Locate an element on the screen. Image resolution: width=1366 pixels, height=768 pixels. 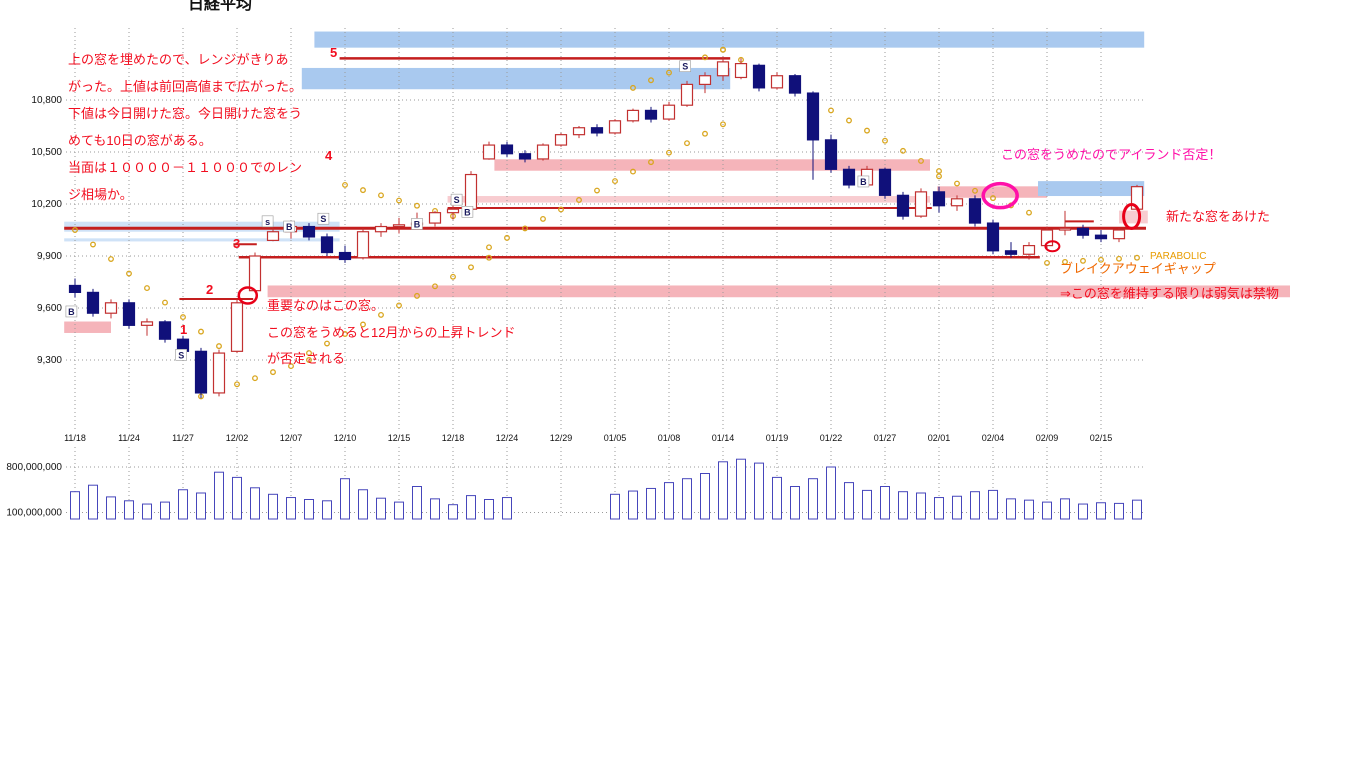
red-circle-annotation is located at coordinates (1132, 216).